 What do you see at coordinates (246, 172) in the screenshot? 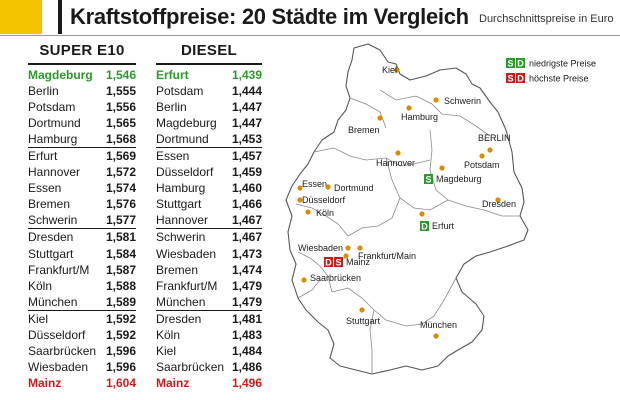
I see `row-price: 1,459` at bounding box center [246, 172].